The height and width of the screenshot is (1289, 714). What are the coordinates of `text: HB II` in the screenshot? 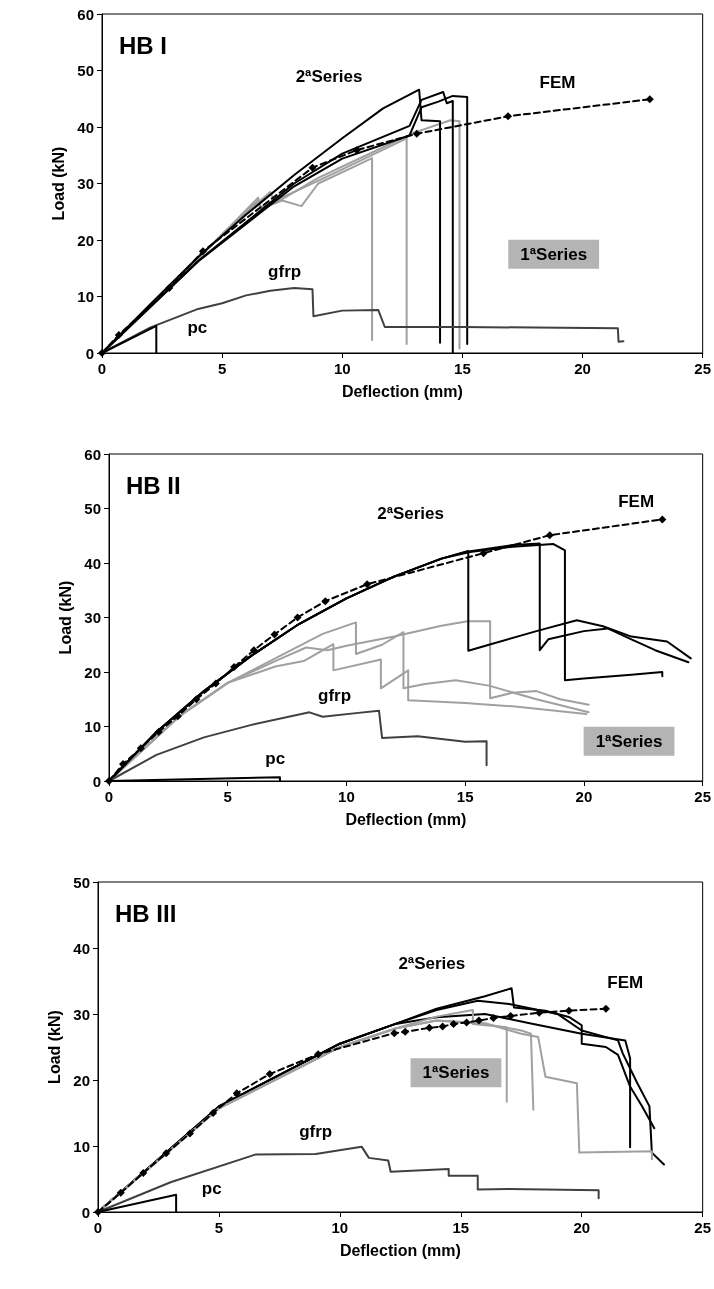 It's located at (153, 485).